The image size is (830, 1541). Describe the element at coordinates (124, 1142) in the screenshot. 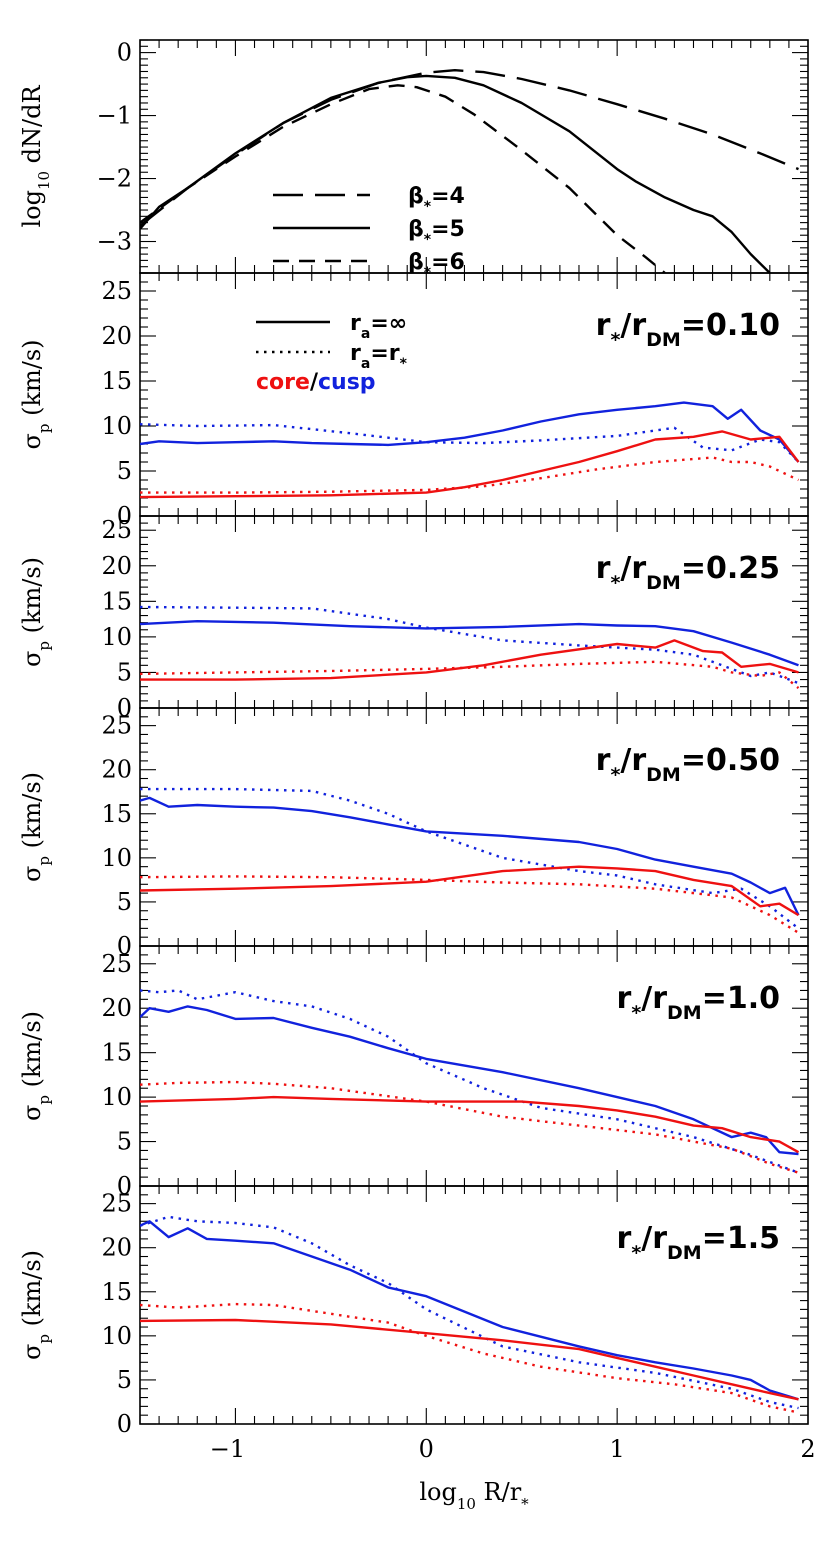

I see `panel-4-ytick-label: 5` at that location.